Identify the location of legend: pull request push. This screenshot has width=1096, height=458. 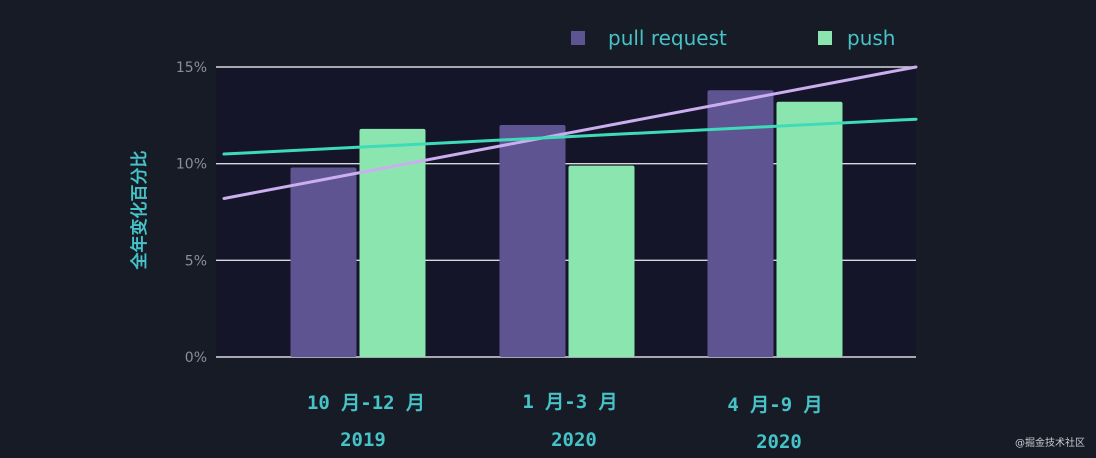
(733, 38).